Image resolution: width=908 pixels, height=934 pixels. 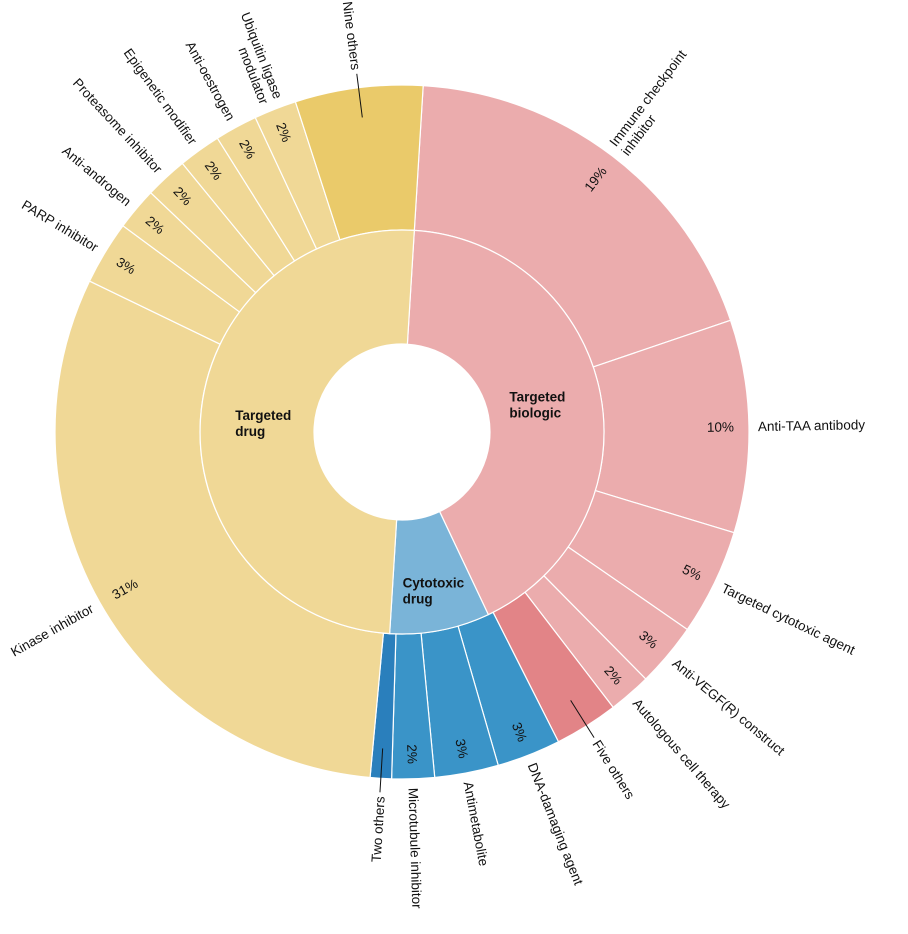 I want to click on pct-label-anti-taa-antibody: 10%, so click(x=720, y=426).